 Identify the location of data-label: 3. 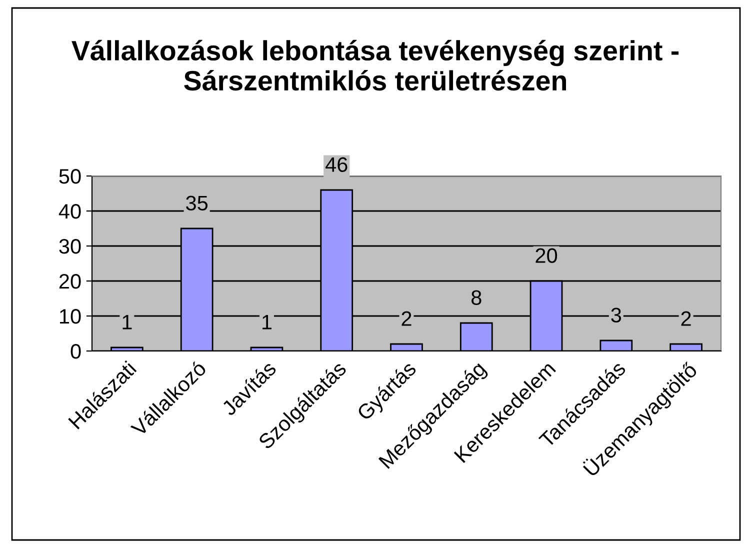
(616, 315).